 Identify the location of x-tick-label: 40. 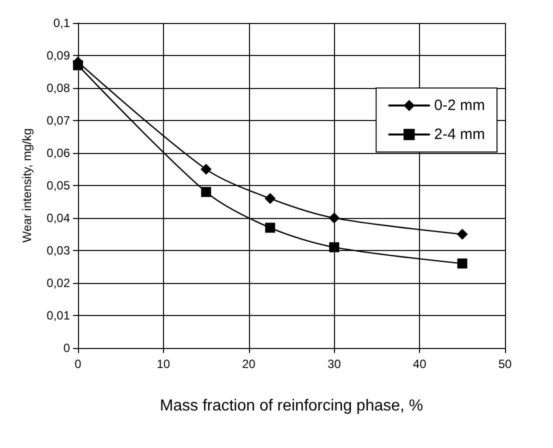
(419, 364).